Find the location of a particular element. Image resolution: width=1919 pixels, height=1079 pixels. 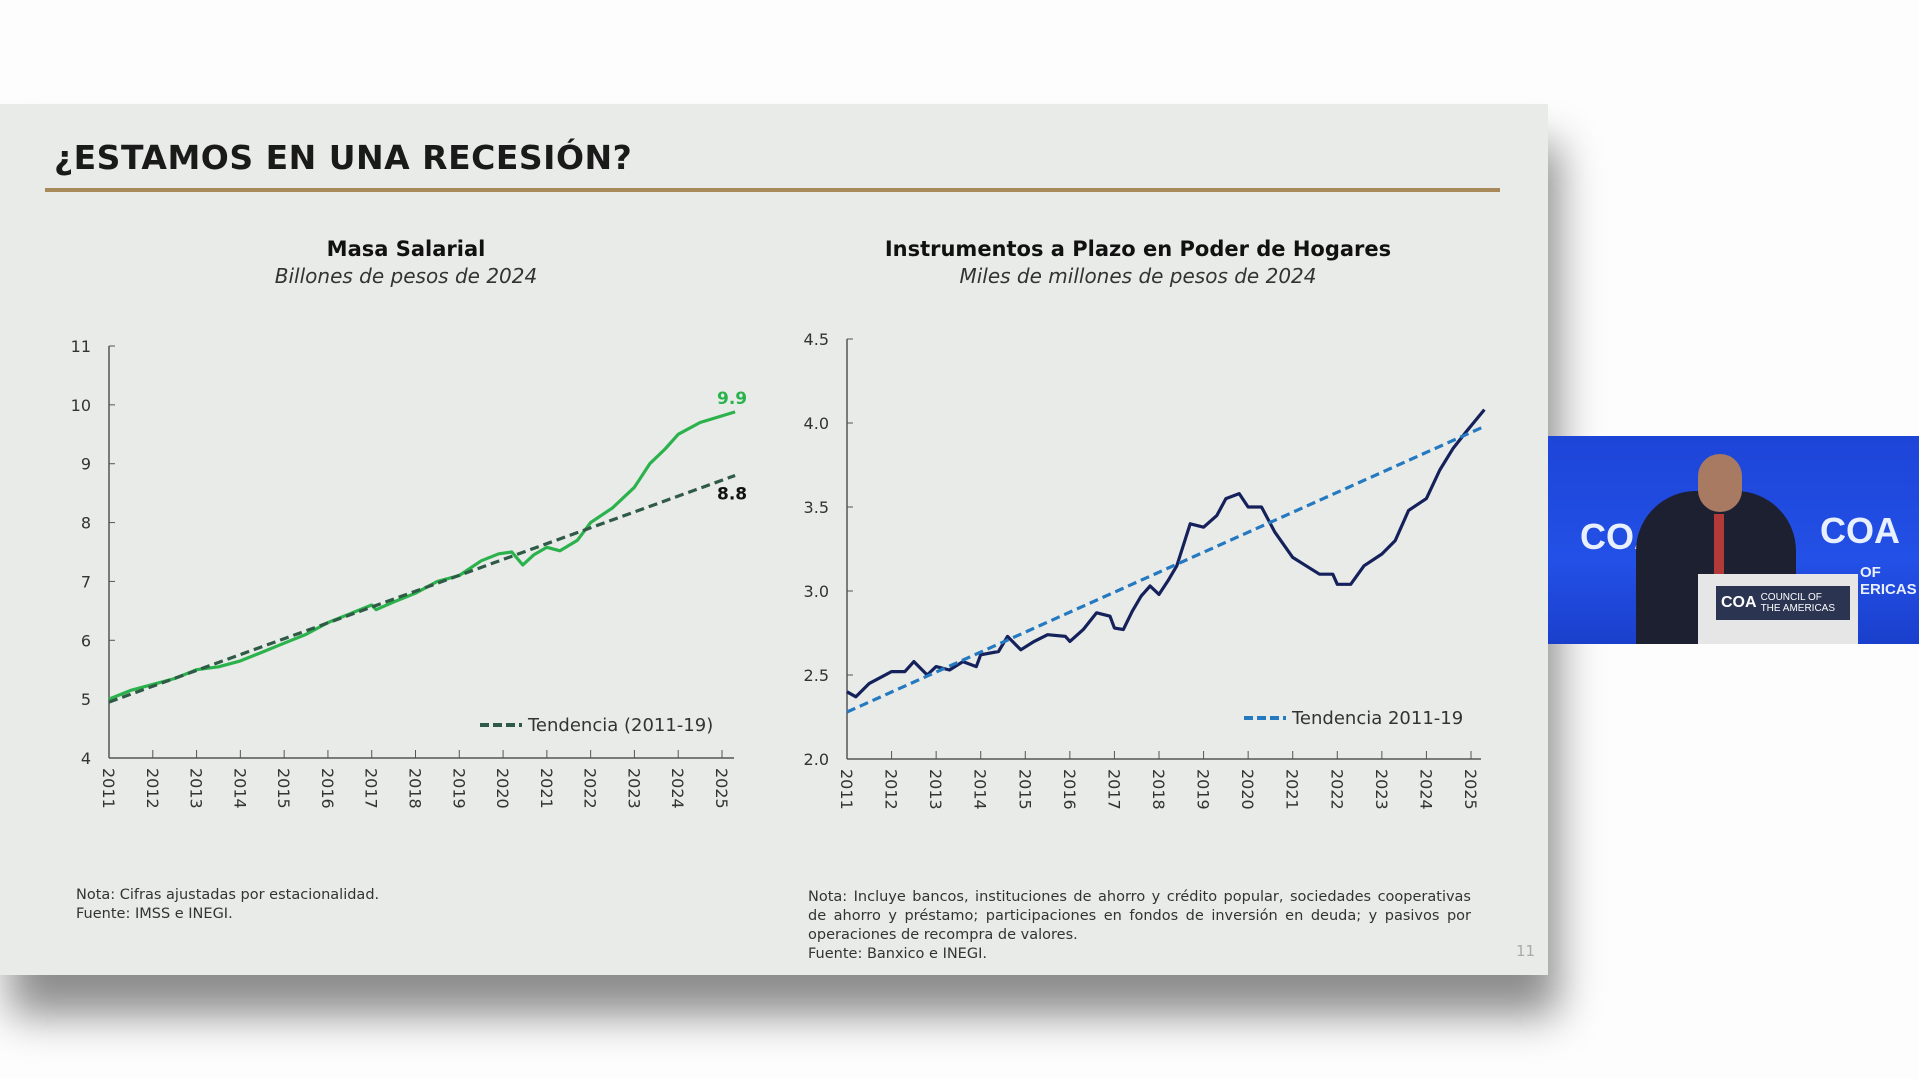

speaker-head is located at coordinates (1720, 483).